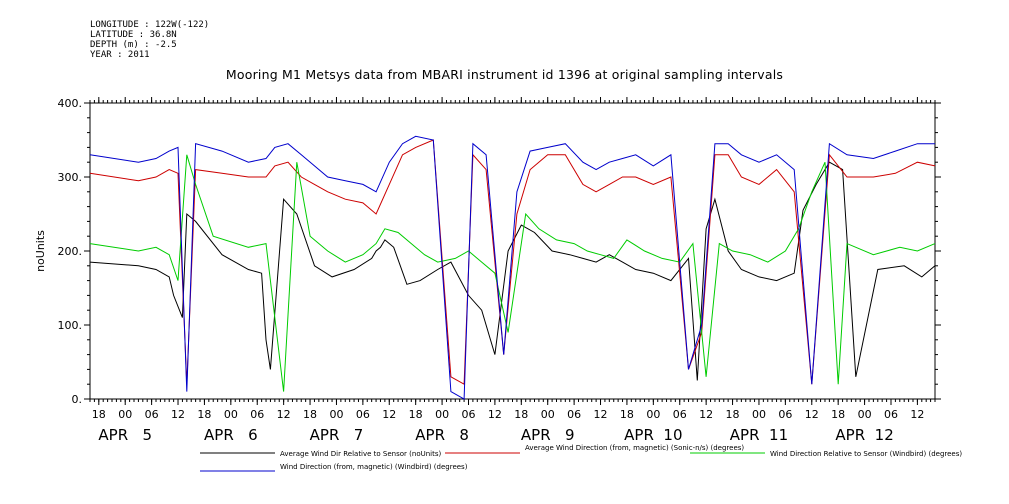  I want to click on year-text: YEAR : 2011, so click(120, 55).